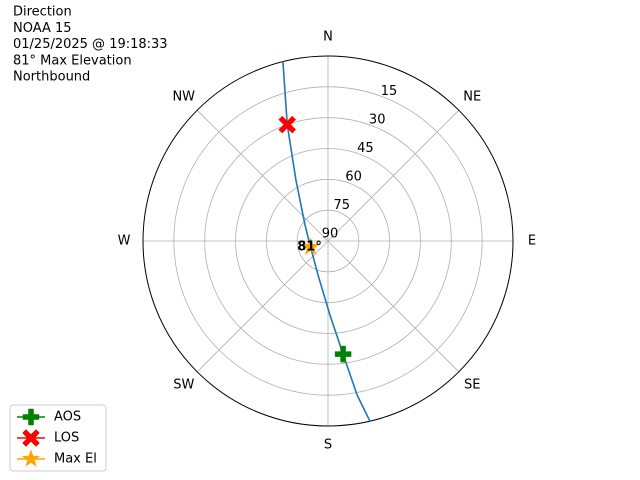 Image resolution: width=640 pixels, height=480 pixels. I want to click on legend-label: AOS, so click(67, 417).